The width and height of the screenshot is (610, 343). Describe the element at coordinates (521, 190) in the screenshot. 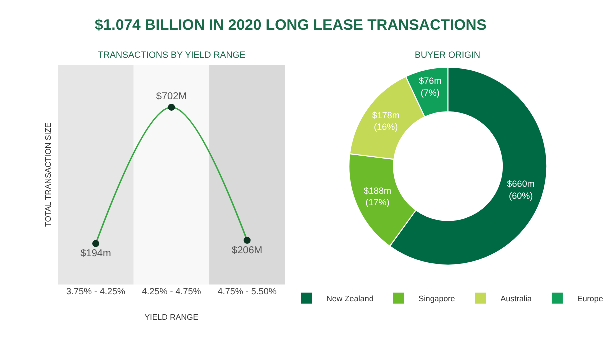

I see `data-label: $660m (60%)` at that location.